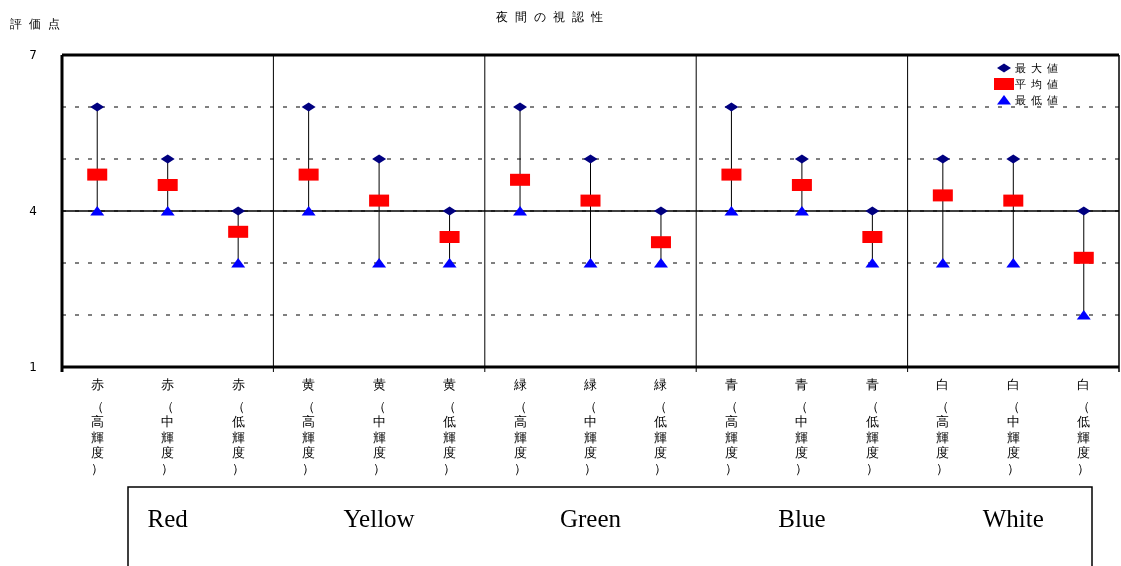 Image resolution: width=1121 pixels, height=566 pixels. What do you see at coordinates (802, 518) in the screenshot?
I see `text: Blue` at bounding box center [802, 518].